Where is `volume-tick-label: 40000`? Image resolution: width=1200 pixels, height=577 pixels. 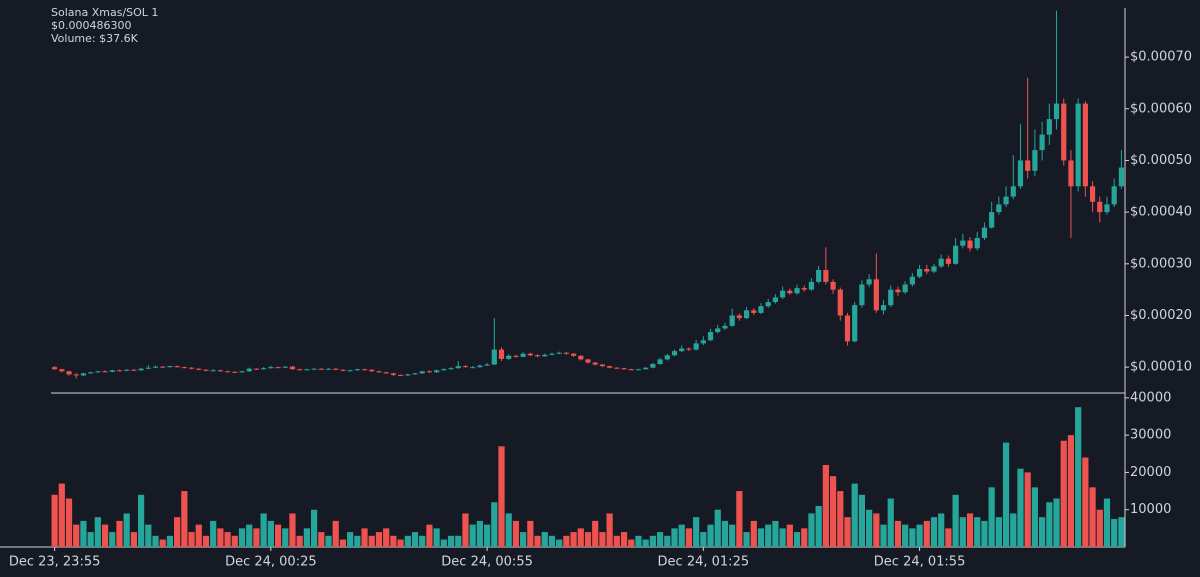 volume-tick-label: 40000 is located at coordinates (1150, 397).